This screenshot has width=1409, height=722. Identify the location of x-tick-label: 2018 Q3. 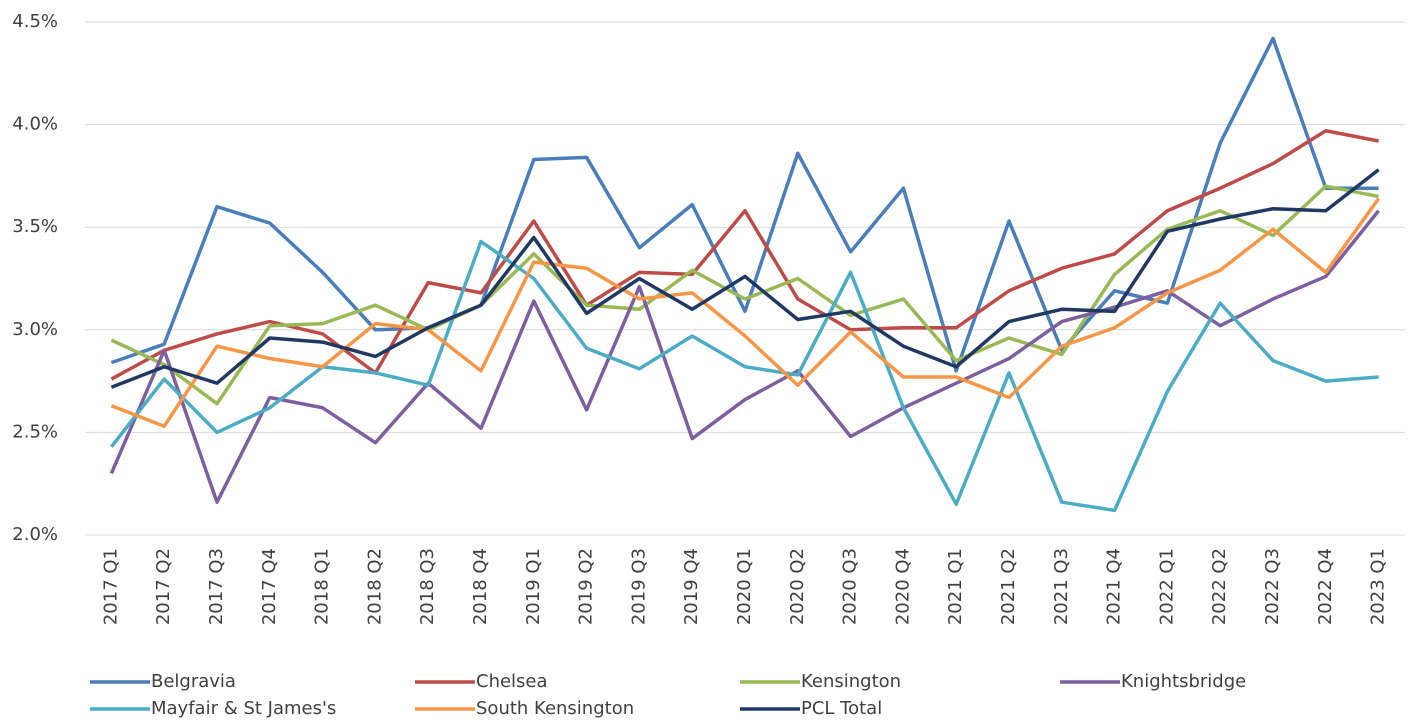
(427, 586).